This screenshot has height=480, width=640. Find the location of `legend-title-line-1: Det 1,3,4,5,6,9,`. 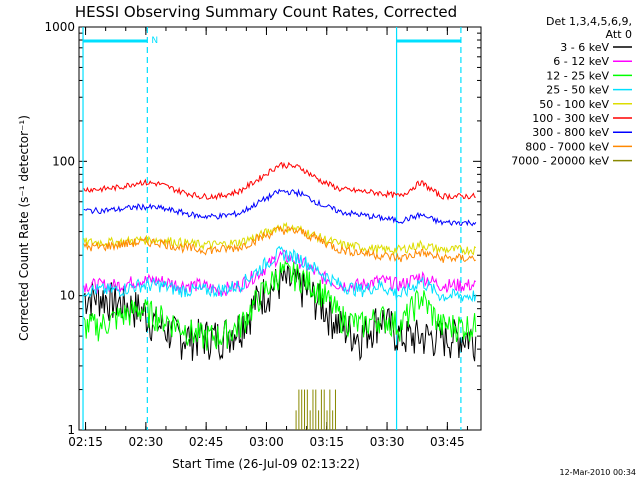

legend-title-line-1: Det 1,3,4,5,6,9, is located at coordinates (589, 21).